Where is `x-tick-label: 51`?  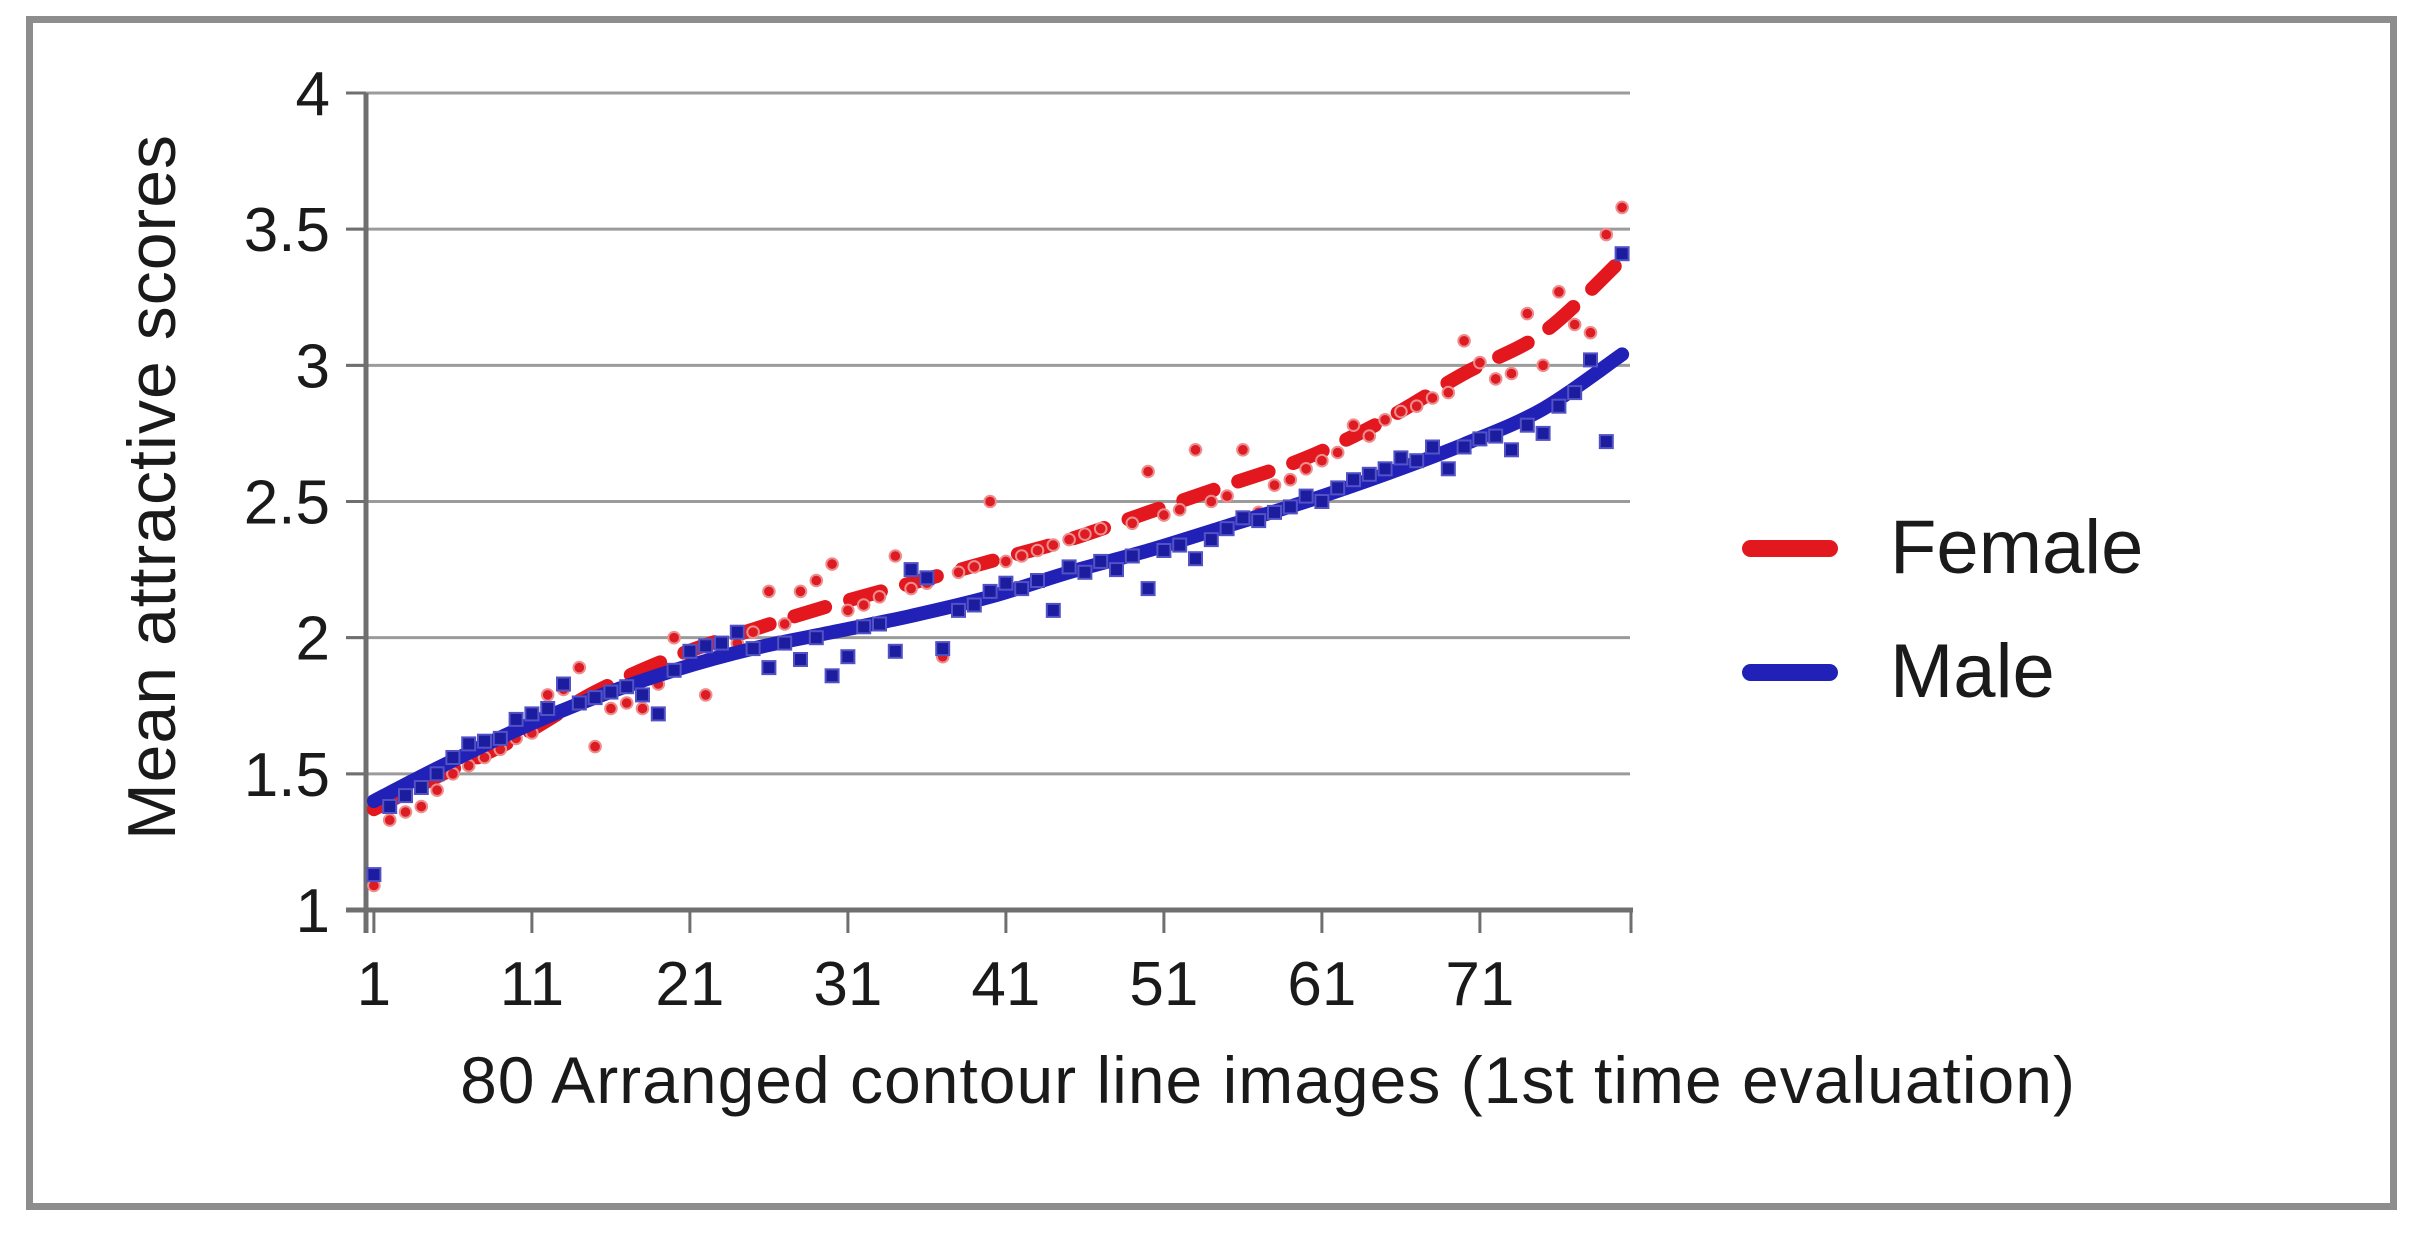 x-tick-label: 51 is located at coordinates (1163, 984).